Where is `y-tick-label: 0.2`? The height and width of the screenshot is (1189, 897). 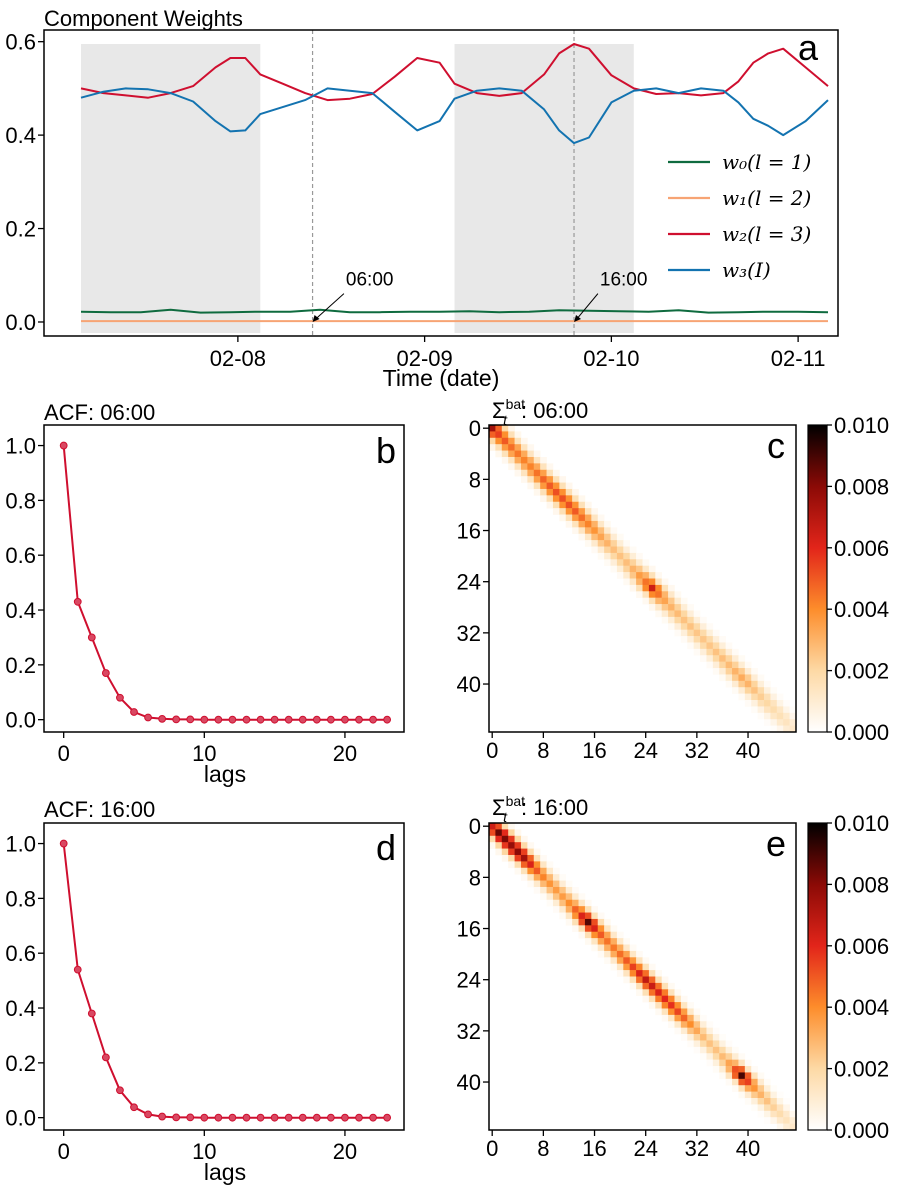
y-tick-label: 0.2 is located at coordinates (20, 1063).